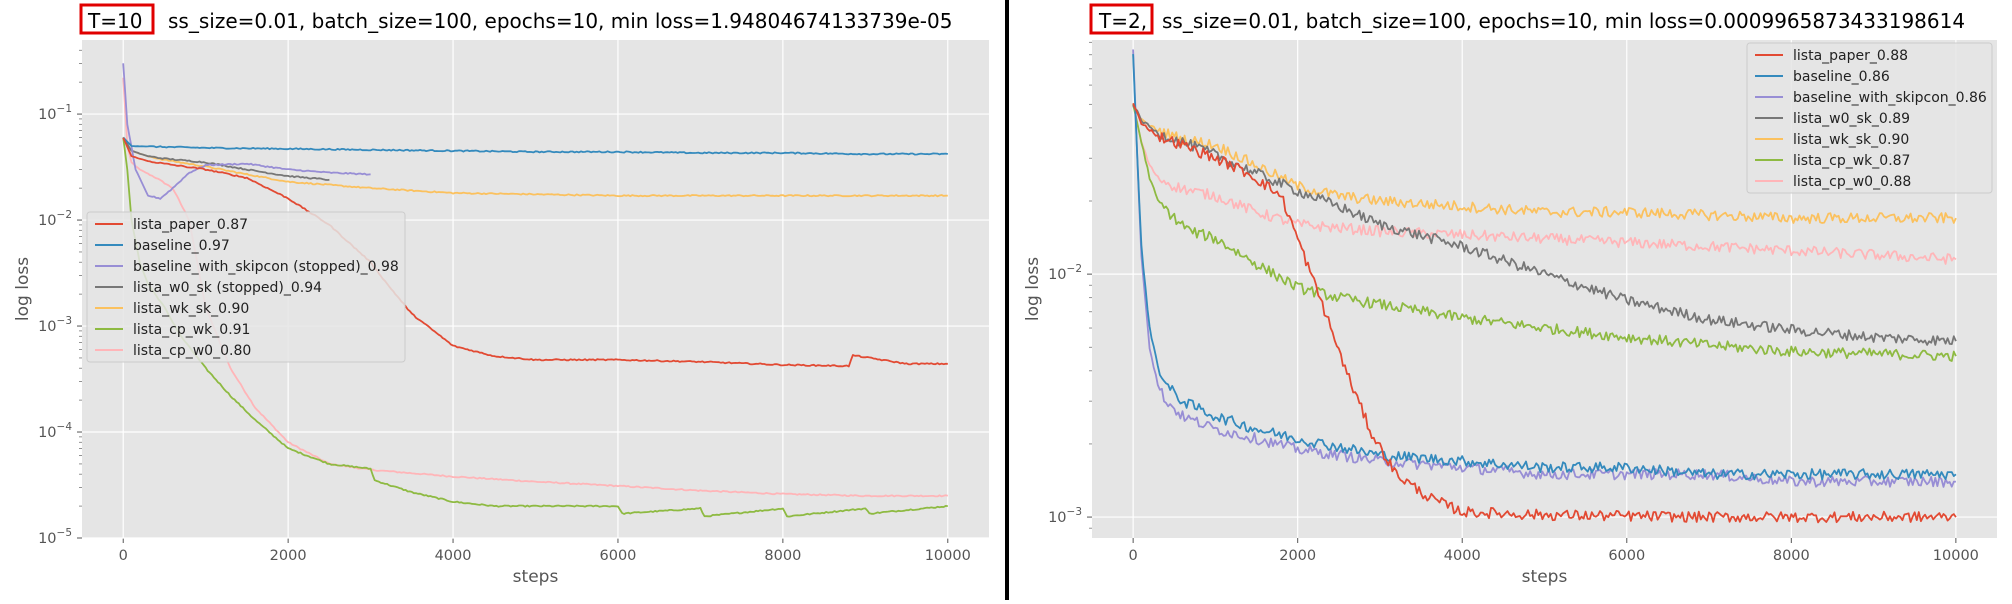 This screenshot has height=604, width=2012. What do you see at coordinates (1852, 182) in the screenshot?
I see `legend-label: lista_cp_w0_0.88` at bounding box center [1852, 182].